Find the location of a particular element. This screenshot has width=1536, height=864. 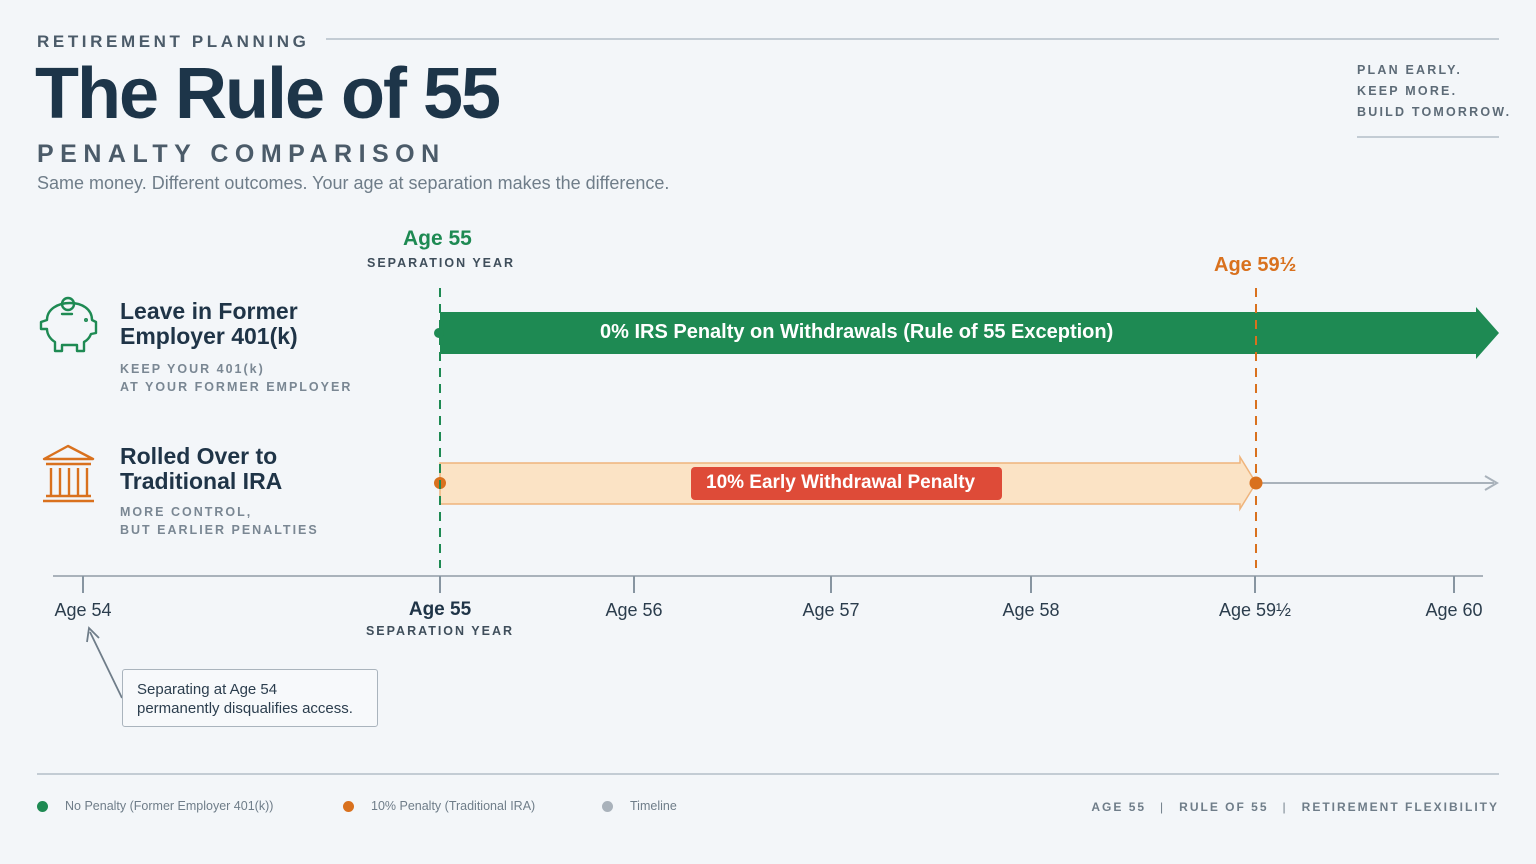

legend-label-timeline: Timeline is located at coordinates (653, 806).